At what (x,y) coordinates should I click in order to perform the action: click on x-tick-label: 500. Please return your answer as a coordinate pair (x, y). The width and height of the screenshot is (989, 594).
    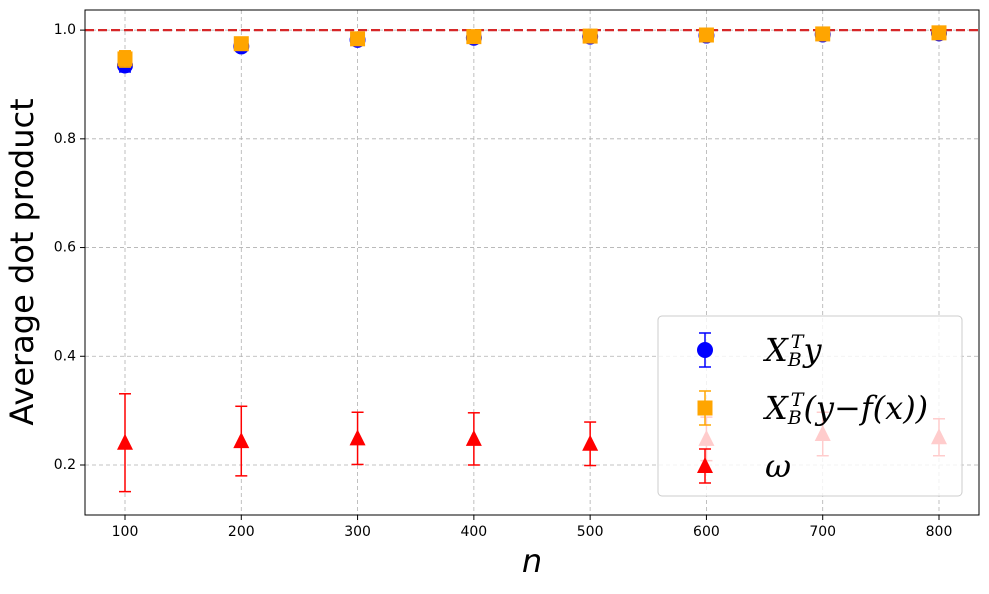
    Looking at the image, I should click on (590, 532).